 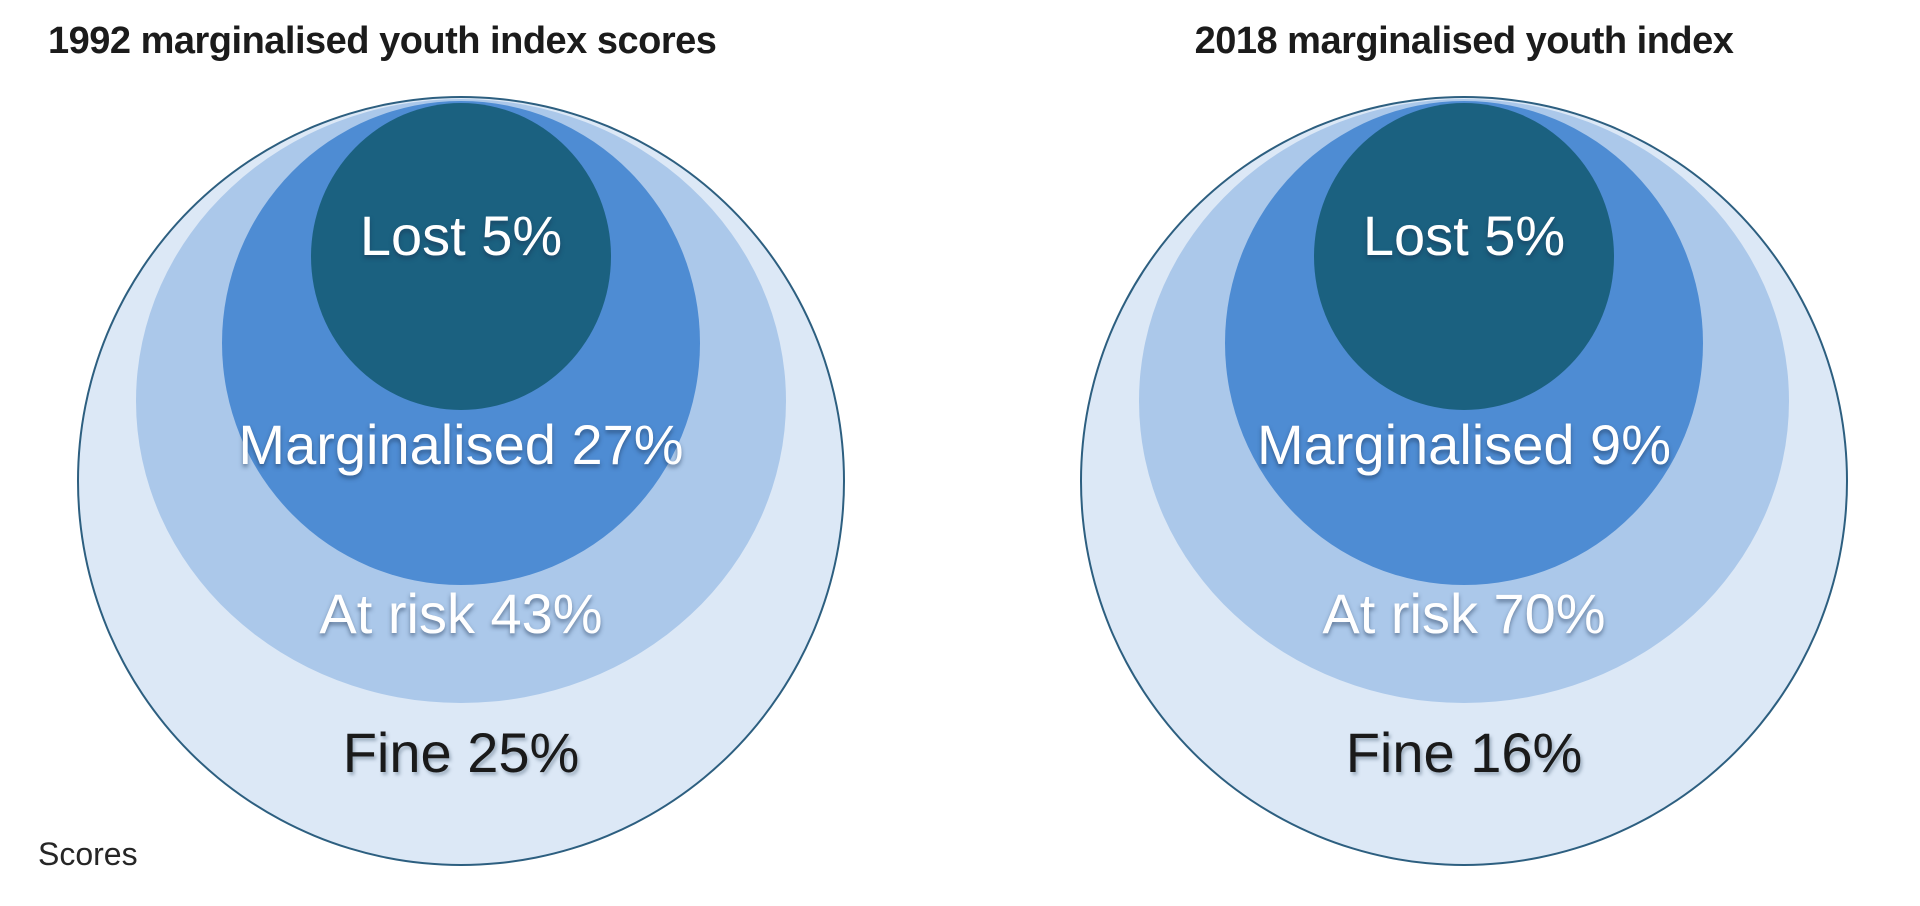 I want to click on chart-1992-label-at-risk: At risk 43%, so click(x=461, y=613).